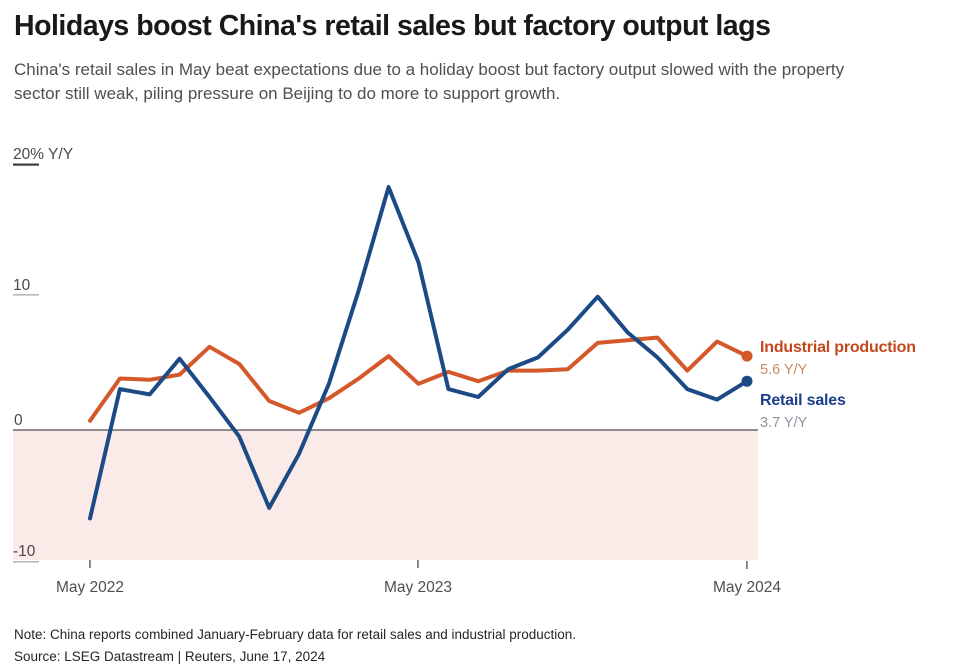 Image resolution: width=978 pixels, height=672 pixels. Describe the element at coordinates (747, 565) in the screenshot. I see `x-tick-may-2024` at that location.